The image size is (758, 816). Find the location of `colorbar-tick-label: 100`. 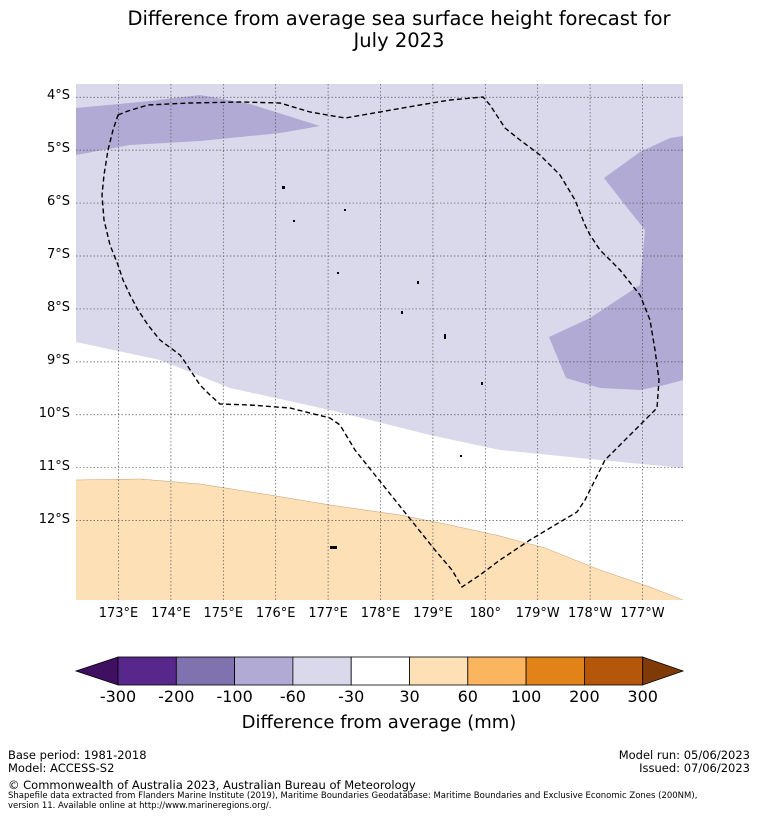

colorbar-tick-label: 100 is located at coordinates (526, 696).